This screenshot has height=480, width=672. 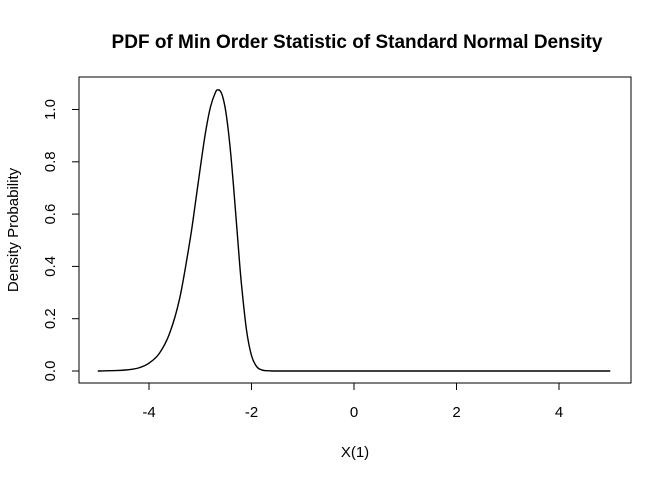 I want to click on x-axis-label: X(1), so click(x=355, y=452).